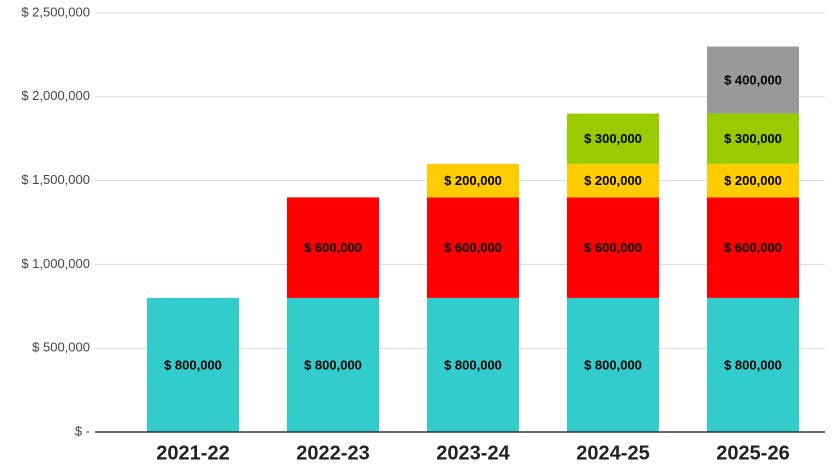 The width and height of the screenshot is (833, 469). What do you see at coordinates (55, 179) in the screenshot?
I see `y-tick-label: $ 1,500,000` at bounding box center [55, 179].